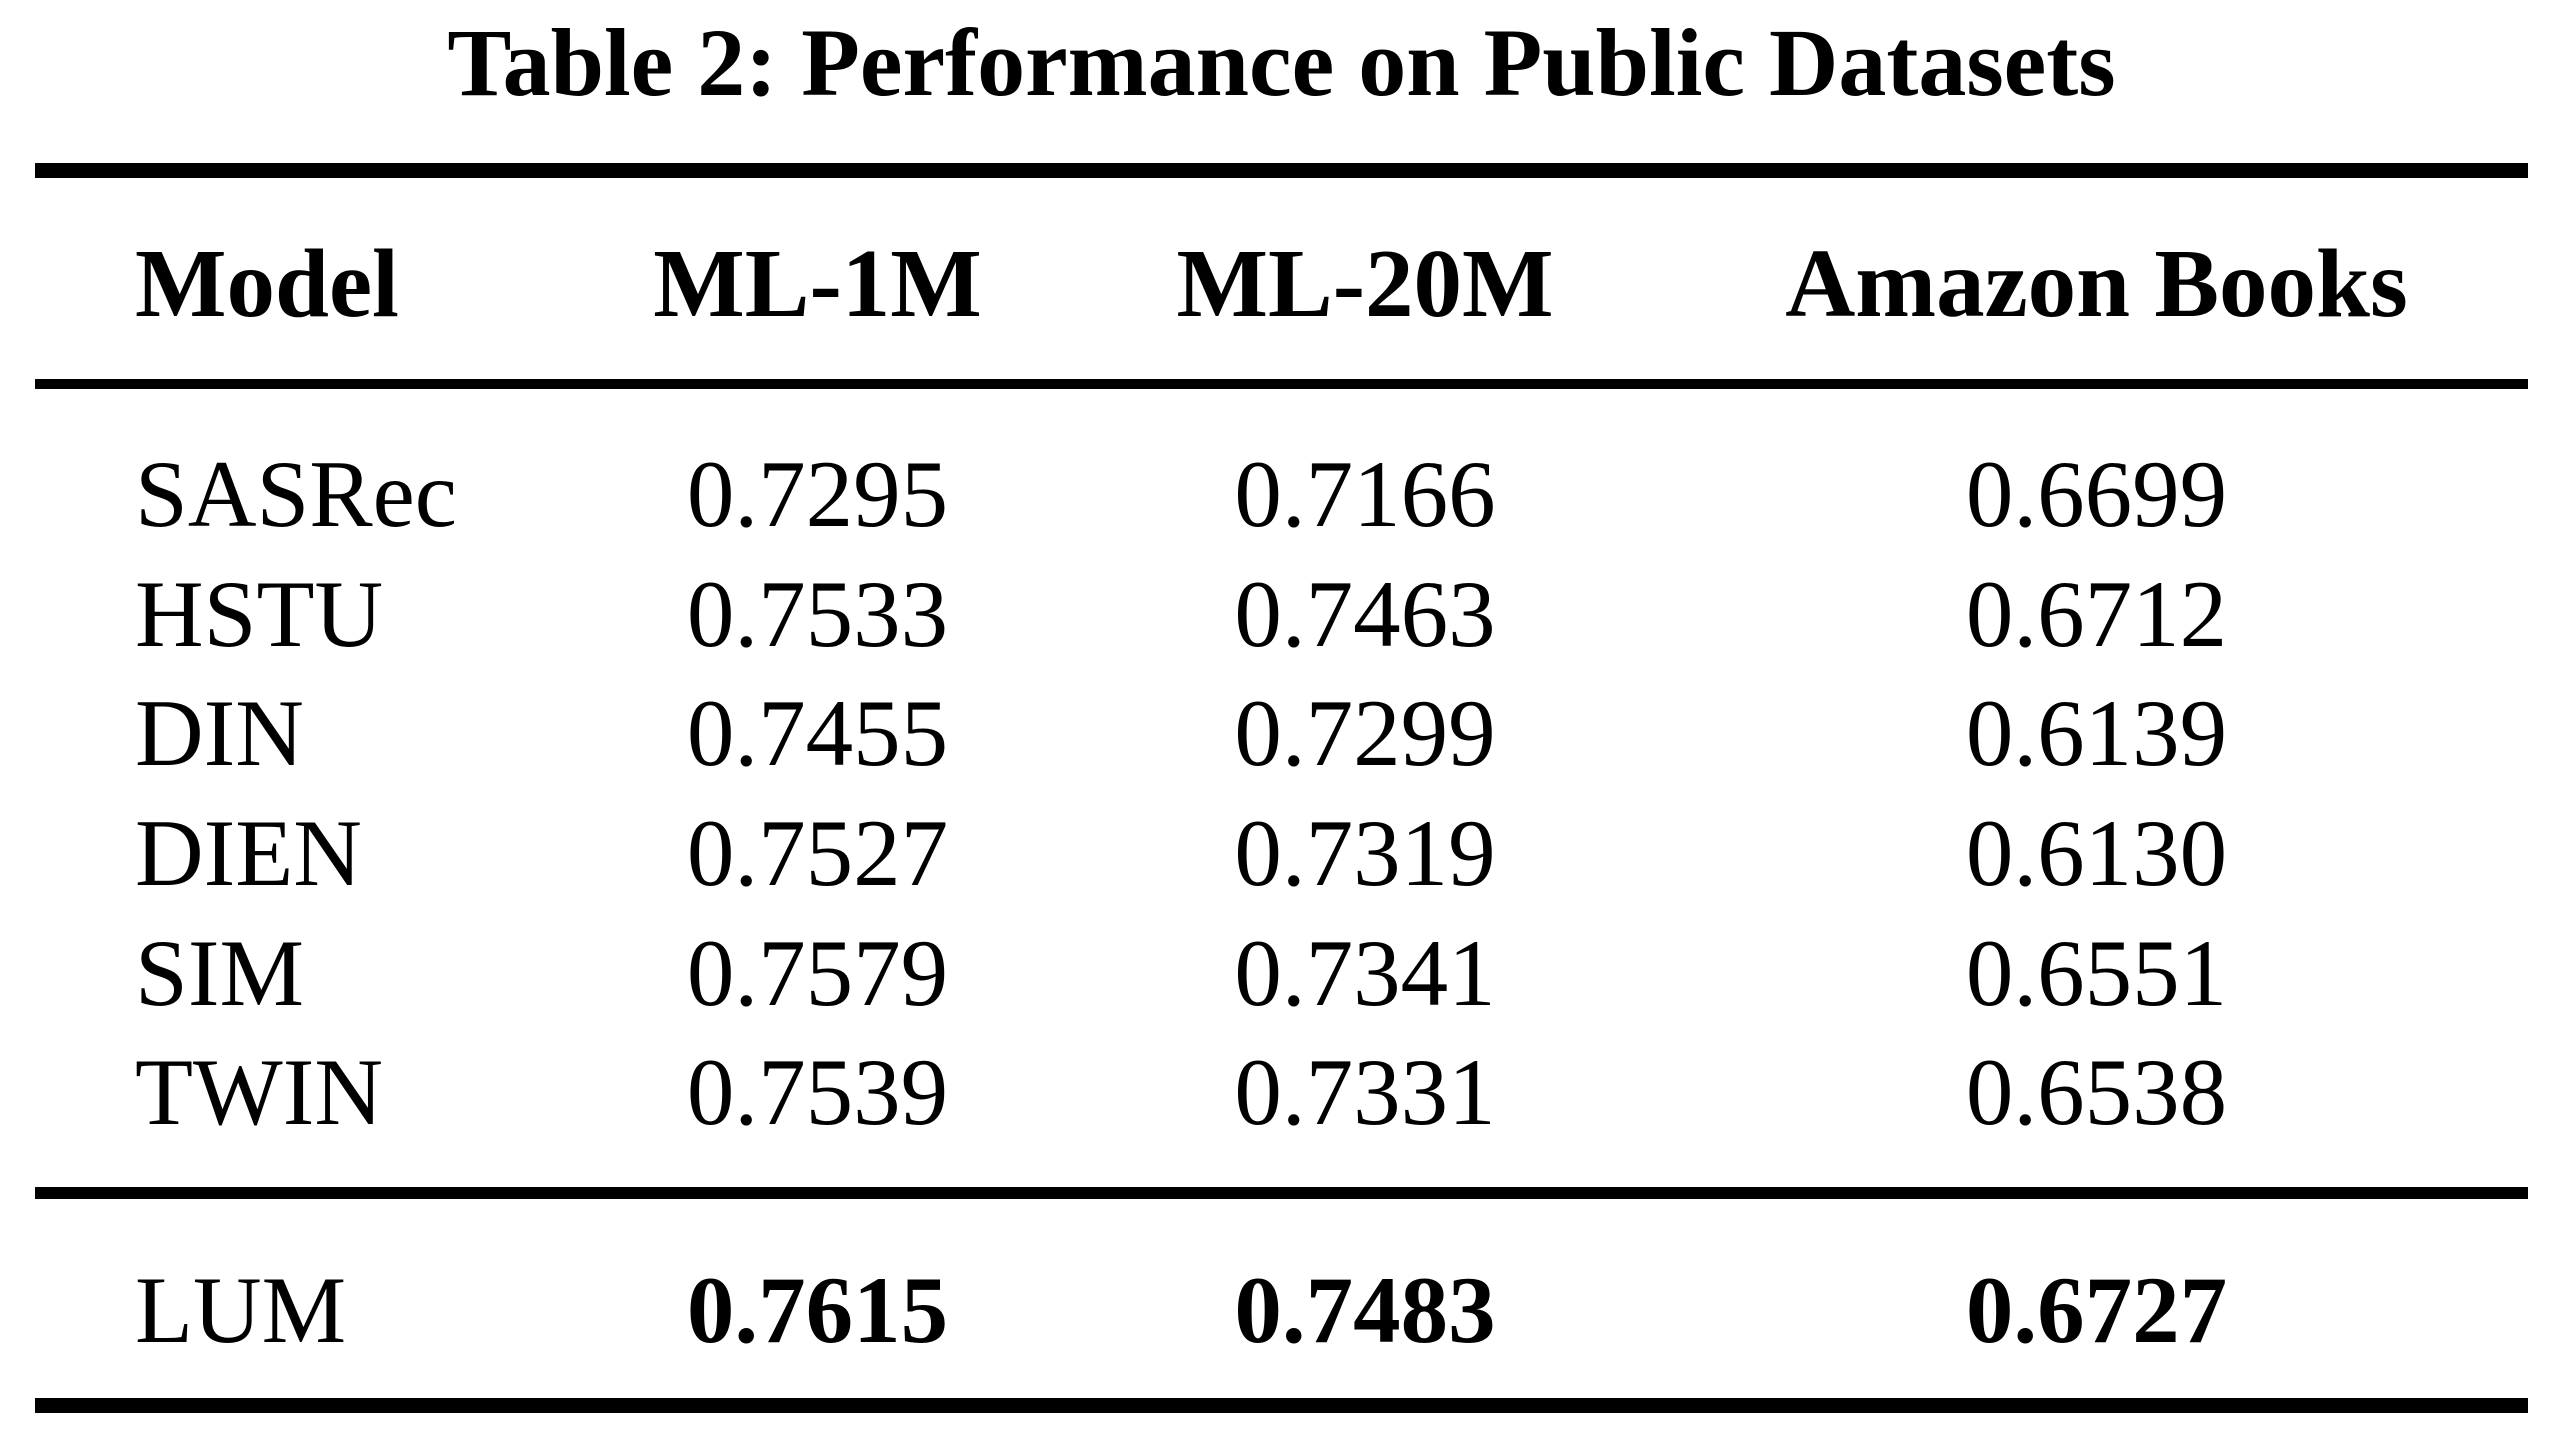  What do you see at coordinates (1281, 384) in the screenshot?
I see `header-rule` at bounding box center [1281, 384].